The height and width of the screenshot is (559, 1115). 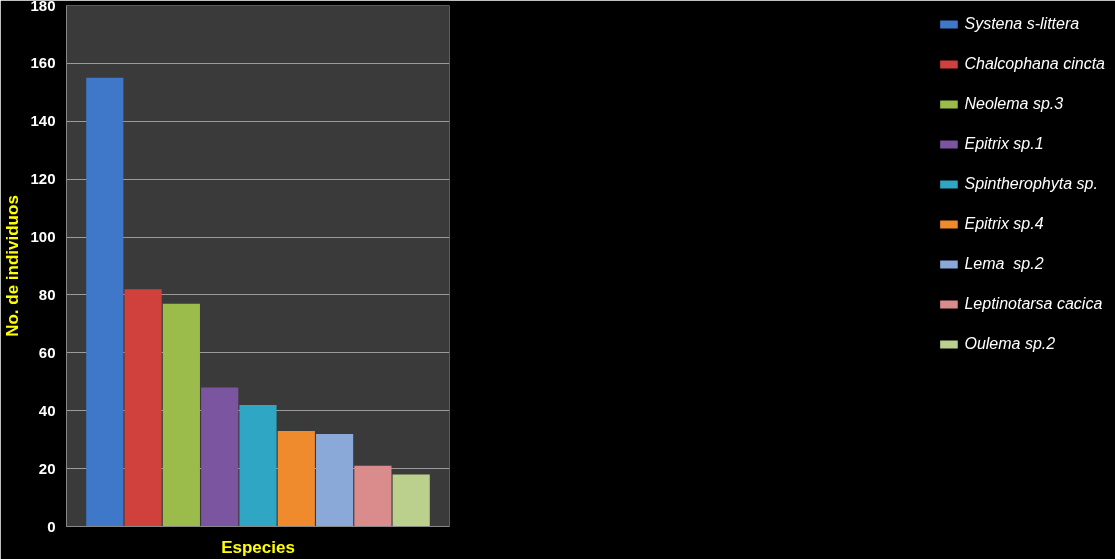 I want to click on y-tick-label: 0, so click(x=51, y=526).